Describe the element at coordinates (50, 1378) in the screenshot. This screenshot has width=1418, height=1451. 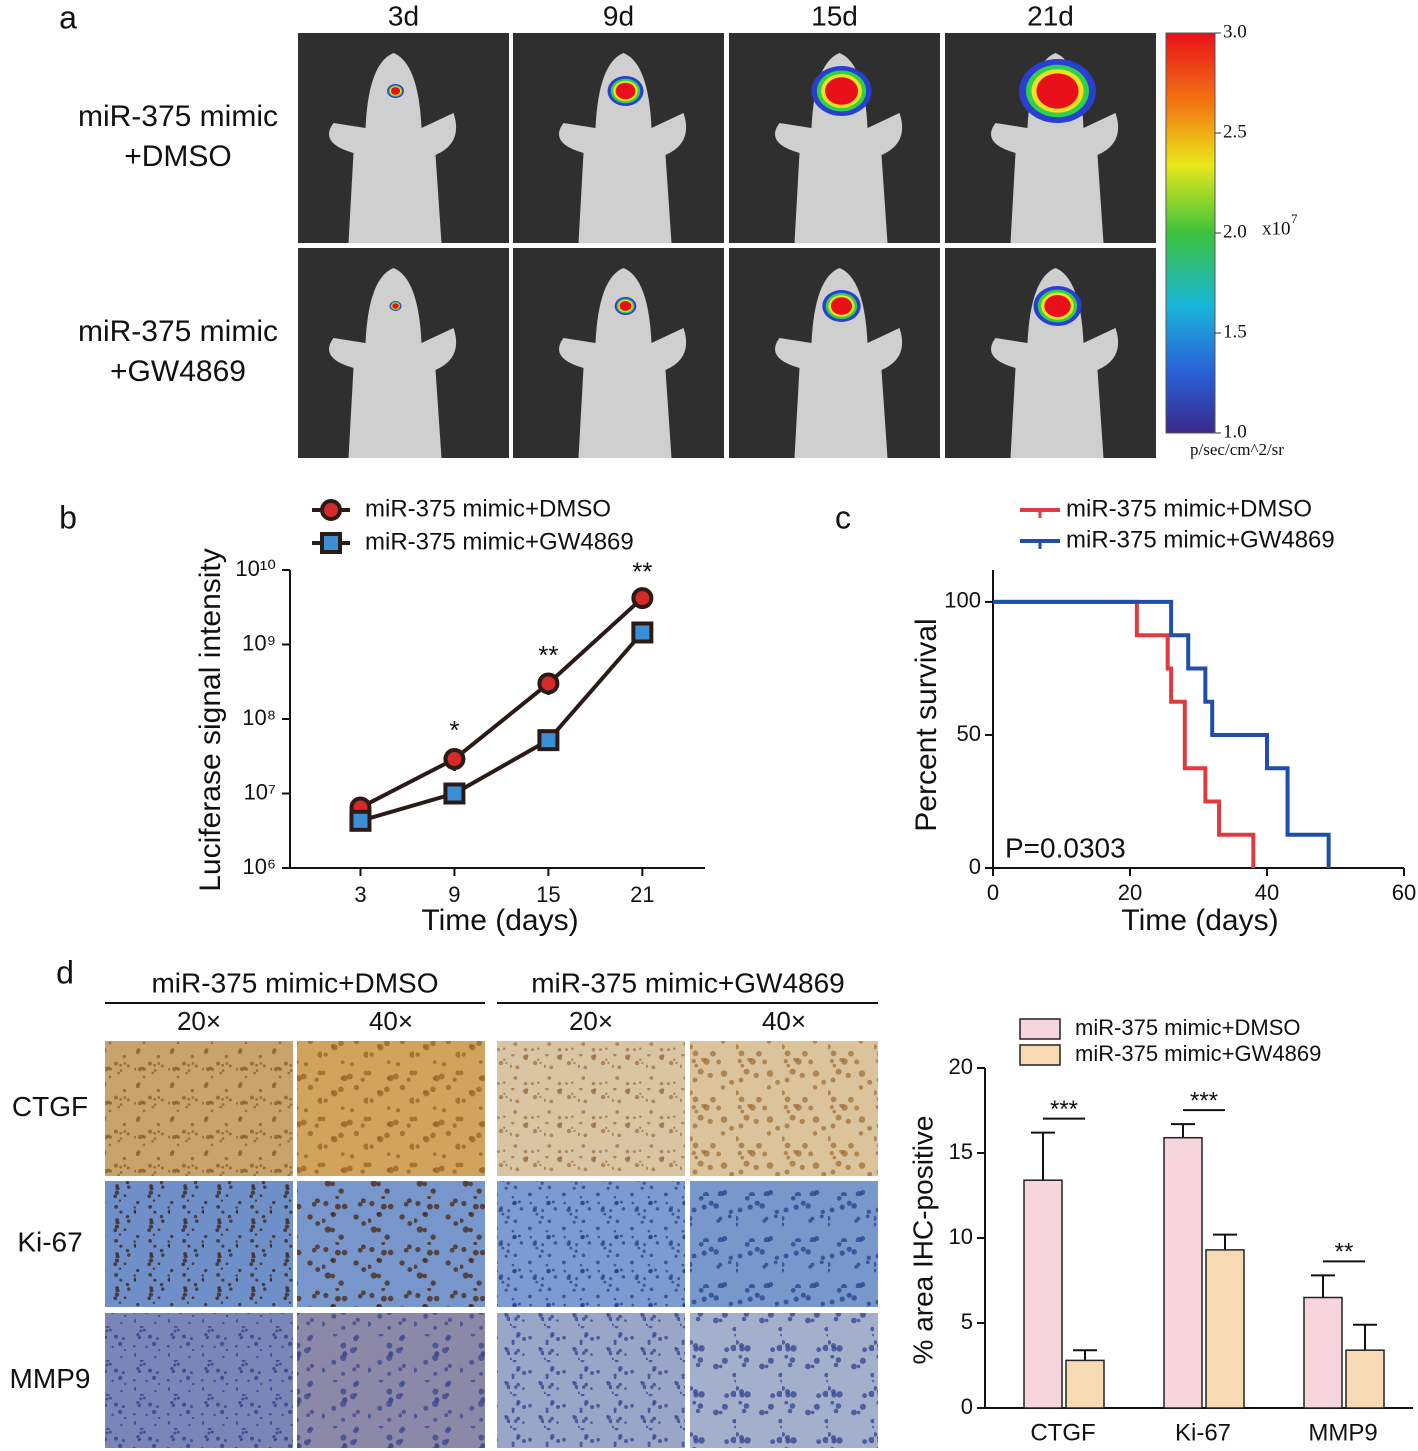
I see `row-label: MMP9` at that location.